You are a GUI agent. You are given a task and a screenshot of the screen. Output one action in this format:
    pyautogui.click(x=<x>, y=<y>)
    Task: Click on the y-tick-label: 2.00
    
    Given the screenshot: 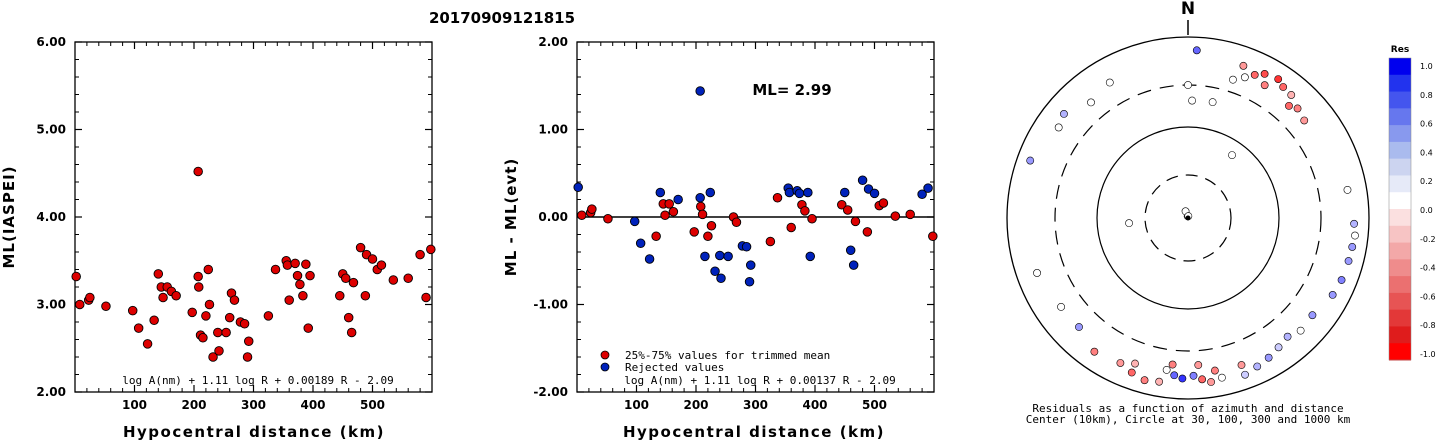 What is the action you would take?
    pyautogui.click(x=51, y=392)
    